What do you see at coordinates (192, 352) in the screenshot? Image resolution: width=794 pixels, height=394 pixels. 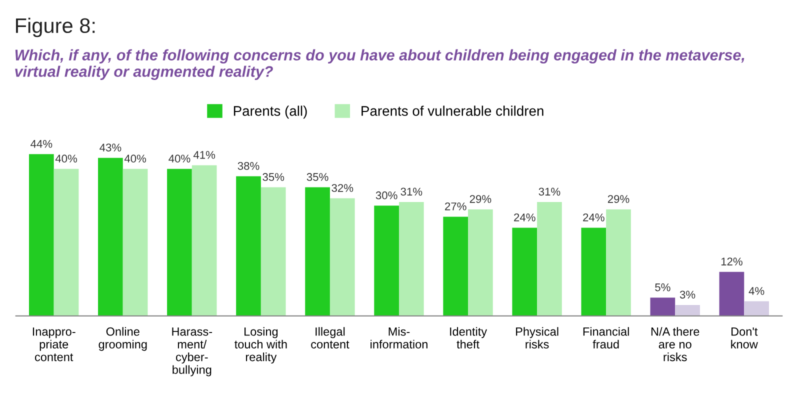 I see `x-tick-label: Harass- ment/ cyber- bullying` at bounding box center [192, 352].